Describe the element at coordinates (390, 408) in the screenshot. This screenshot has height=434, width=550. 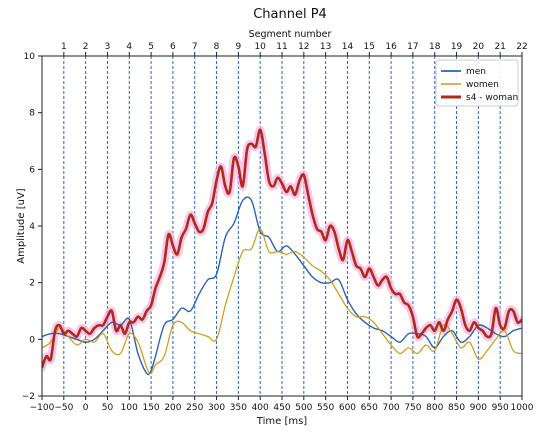
I see `x-tick-label: 700` at that location.